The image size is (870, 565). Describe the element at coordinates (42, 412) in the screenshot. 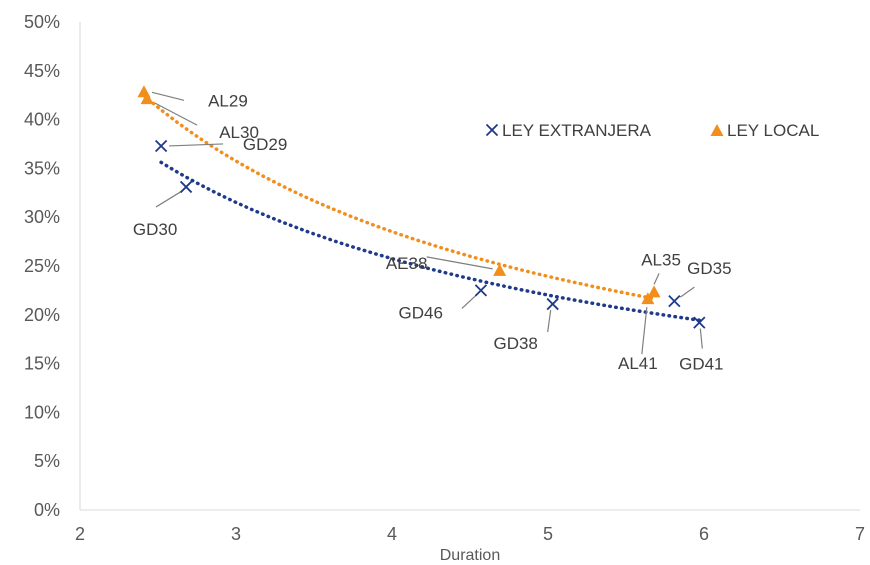

I see `y-tick-label: 10%` at that location.